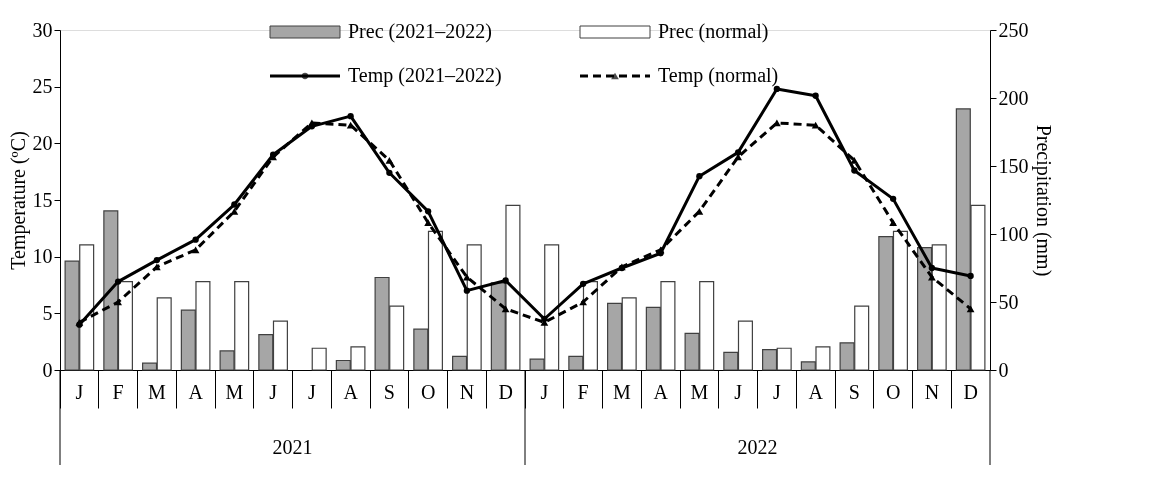 The width and height of the screenshot is (1149, 481). What do you see at coordinates (718, 75) in the screenshot?
I see `legend-label: Temp (normal)` at bounding box center [718, 75].